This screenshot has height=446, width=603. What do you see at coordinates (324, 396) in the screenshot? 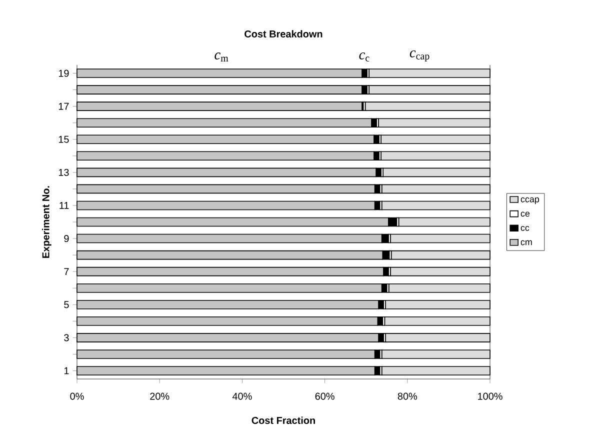
I see `x-tick-label: 60%` at bounding box center [324, 396].